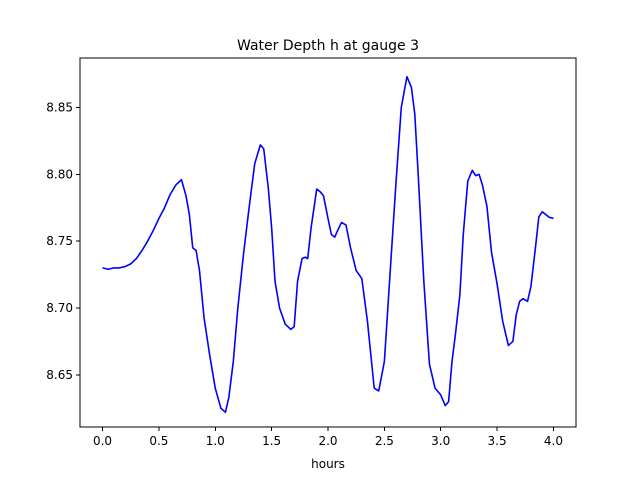  Describe the element at coordinates (59, 375) in the screenshot. I see `y-tick-label: 8.65` at that location.